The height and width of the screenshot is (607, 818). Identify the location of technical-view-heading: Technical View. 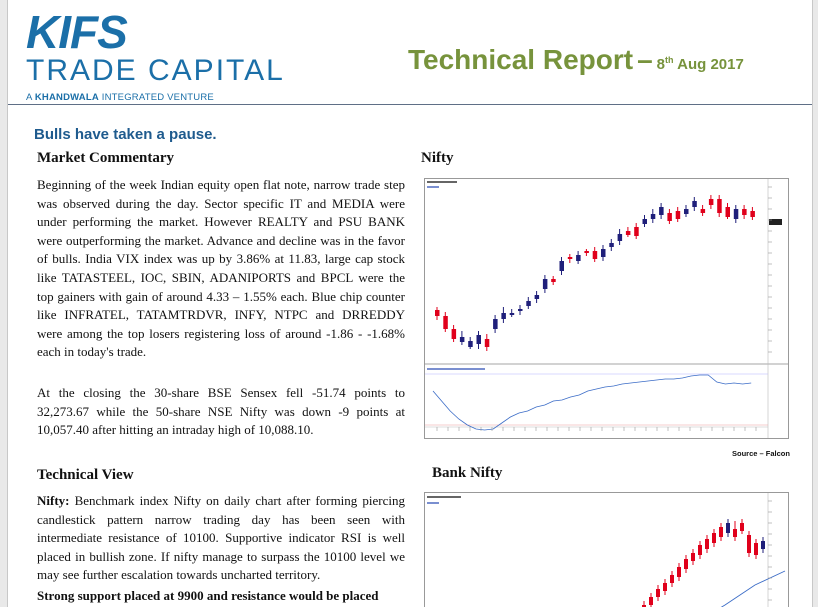
(85, 475).